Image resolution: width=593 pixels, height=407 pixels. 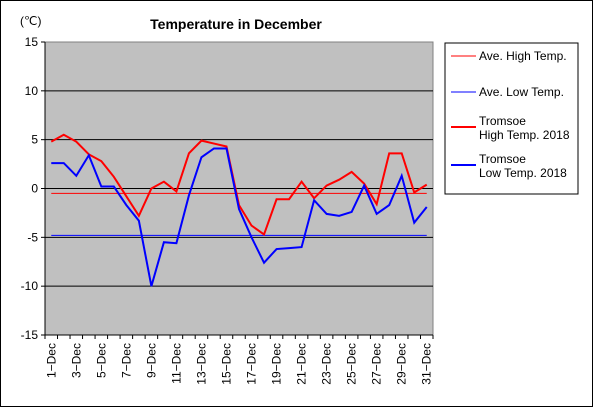 What do you see at coordinates (327, 364) in the screenshot?
I see `x-tick-label-11: 23−Dec` at bounding box center [327, 364].